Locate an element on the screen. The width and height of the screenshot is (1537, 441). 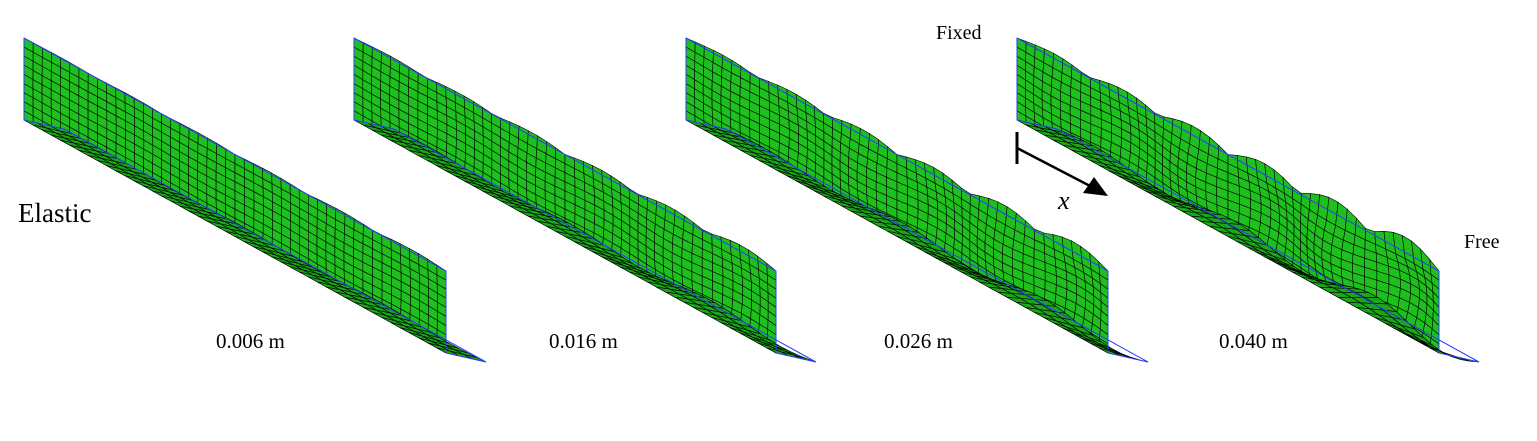
axis-shaft is located at coordinates (1054, 167).